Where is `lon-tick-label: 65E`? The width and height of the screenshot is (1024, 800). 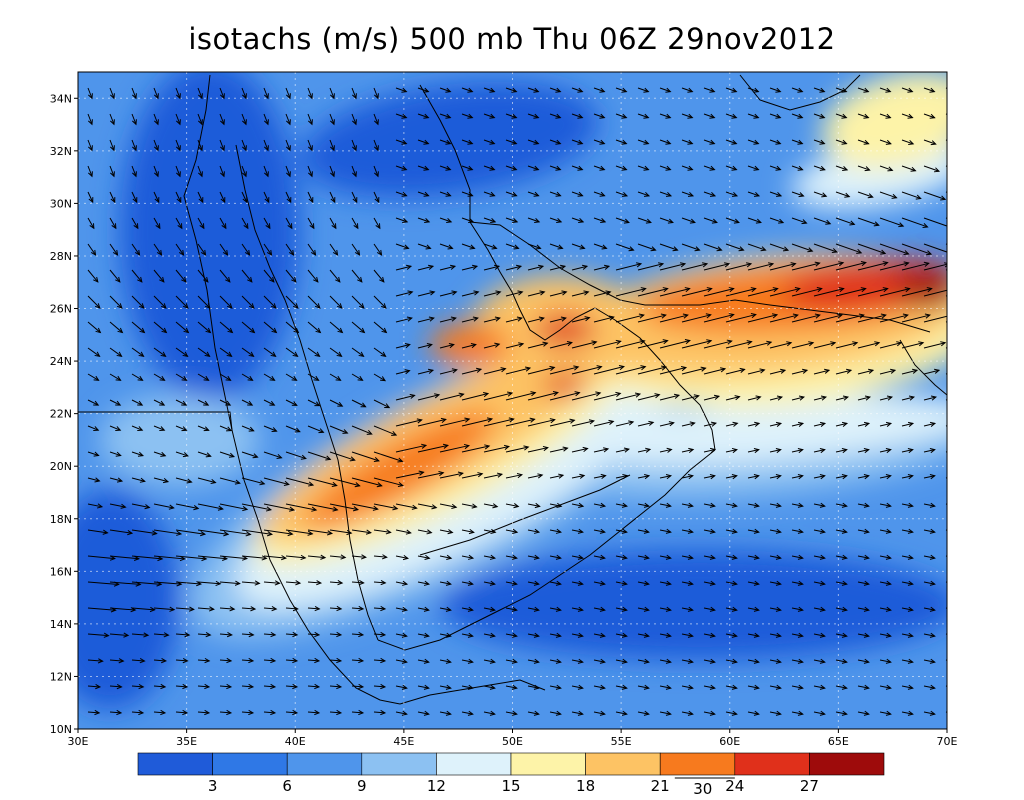 lon-tick-label: 65E is located at coordinates (838, 741).